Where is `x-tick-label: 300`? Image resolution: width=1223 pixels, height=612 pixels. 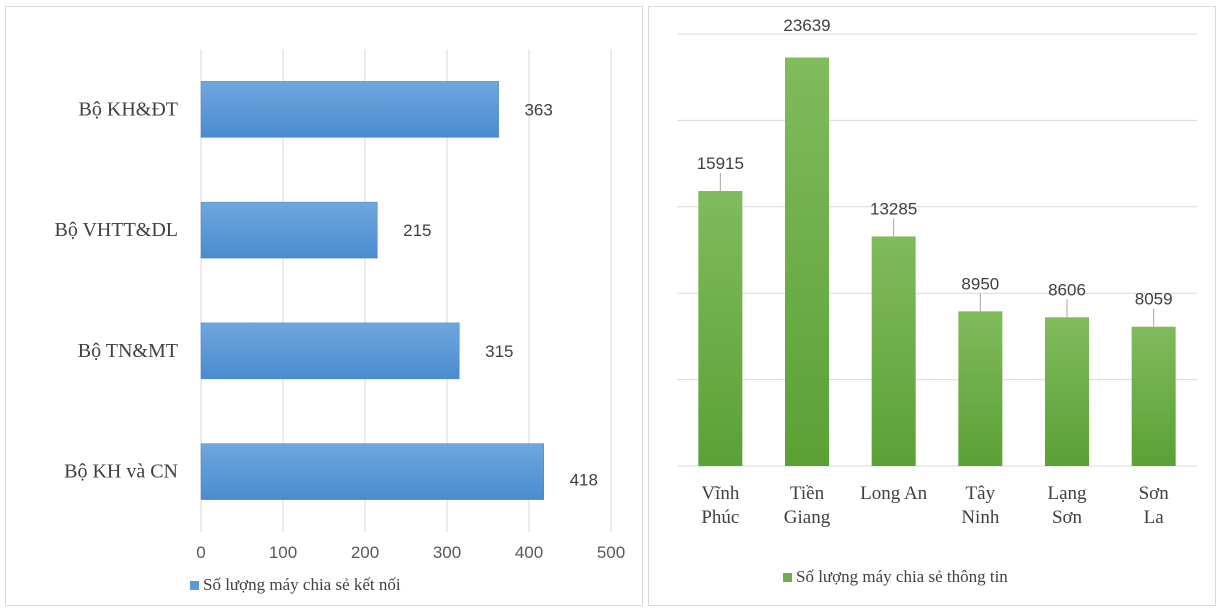 x-tick-label: 300 is located at coordinates (447, 552).